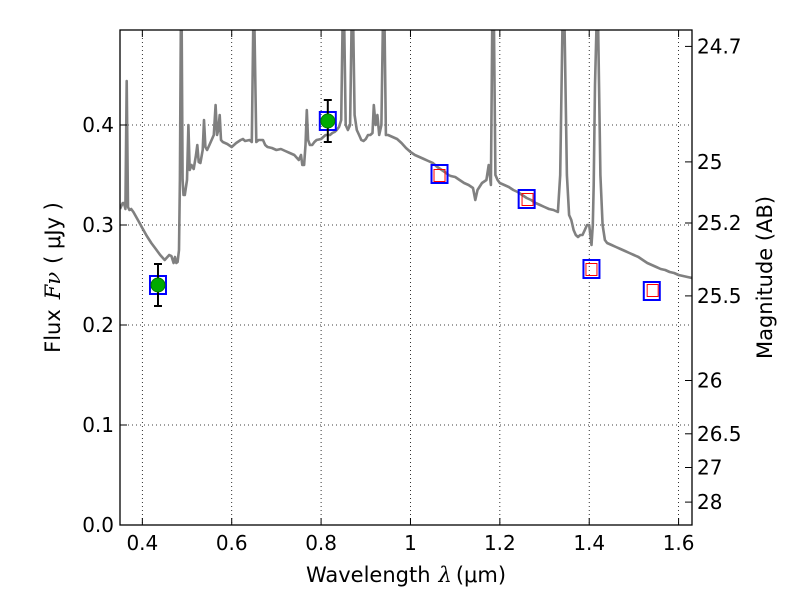  I want to click on y-tick-label: 0.1, so click(98, 425).